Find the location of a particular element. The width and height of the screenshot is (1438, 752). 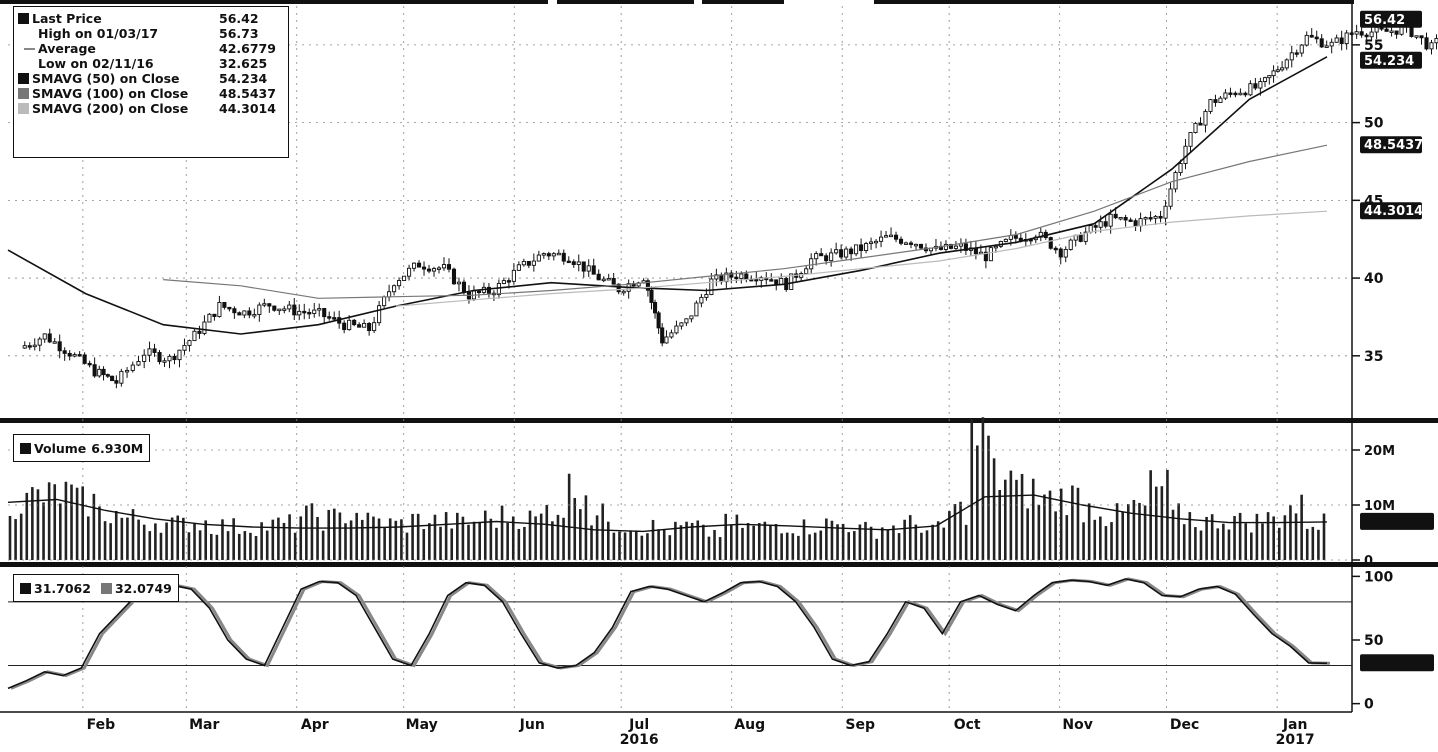

legend-value: 42.6779 is located at coordinates (247, 48).